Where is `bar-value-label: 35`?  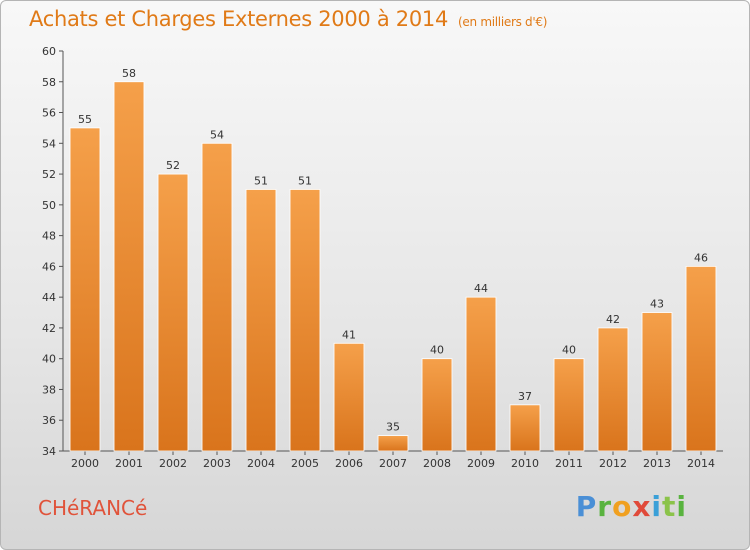 bar-value-label: 35 is located at coordinates (393, 427).